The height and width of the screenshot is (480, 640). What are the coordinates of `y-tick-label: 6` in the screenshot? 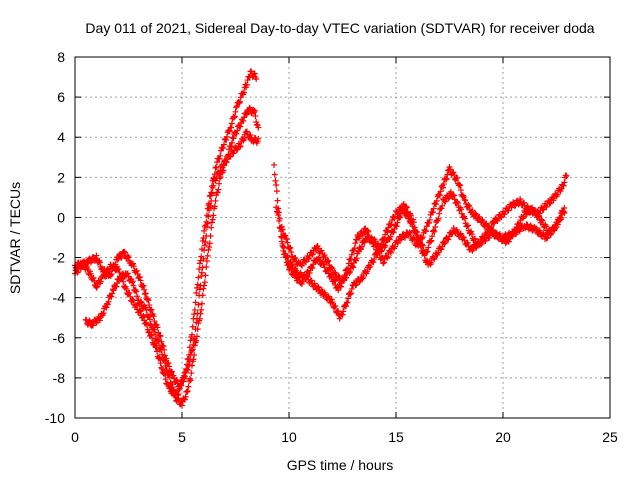 It's located at (61, 97).